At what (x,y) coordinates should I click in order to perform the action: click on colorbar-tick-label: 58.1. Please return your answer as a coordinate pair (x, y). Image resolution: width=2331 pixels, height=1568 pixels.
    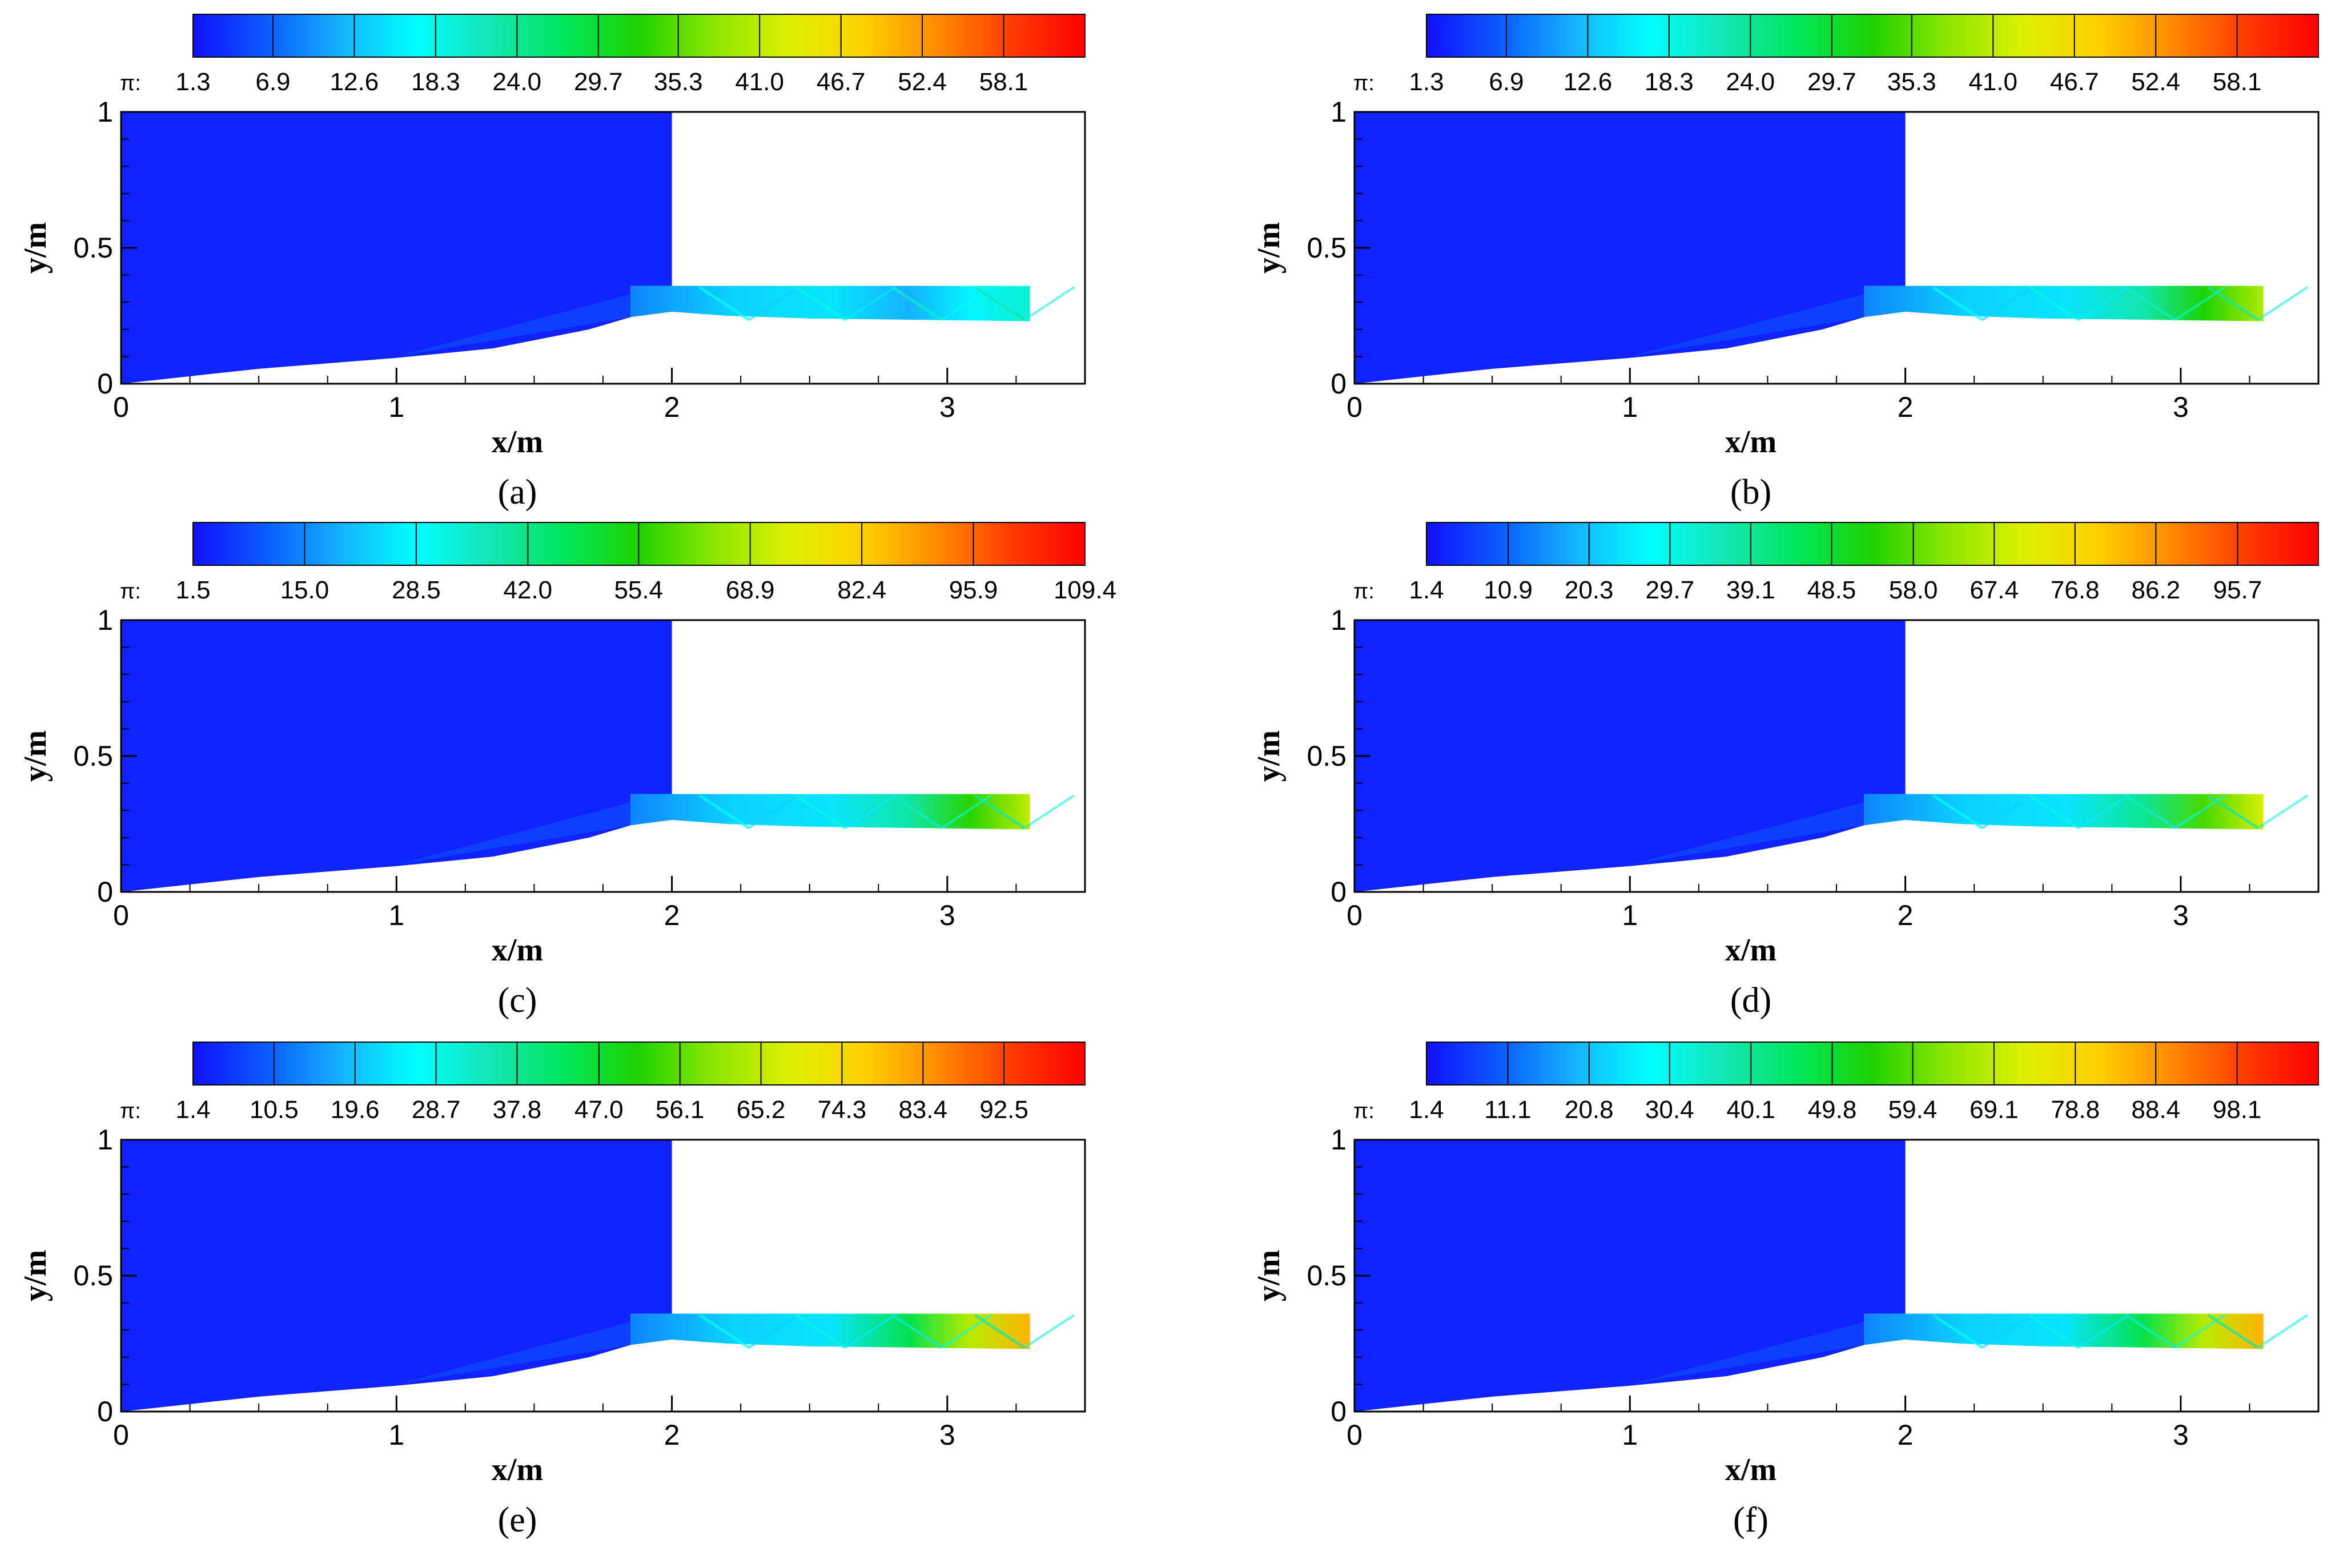
    Looking at the image, I should click on (2237, 82).